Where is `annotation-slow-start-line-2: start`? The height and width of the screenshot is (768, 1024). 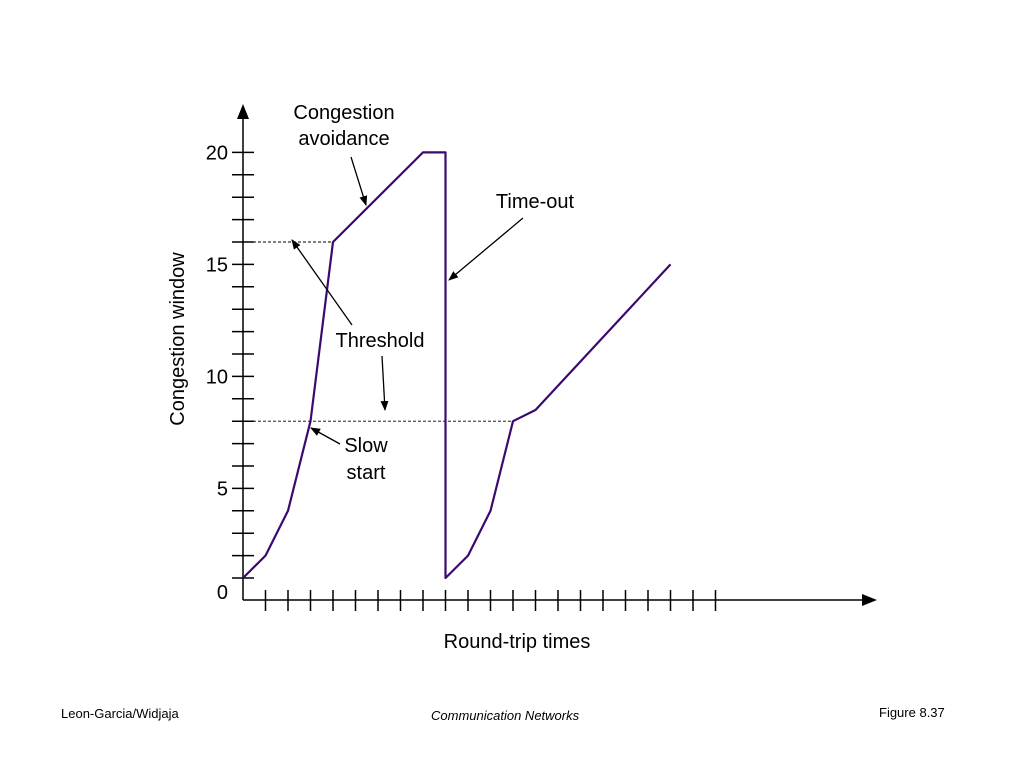
annotation-slow-start-line-2: start is located at coordinates (366, 473).